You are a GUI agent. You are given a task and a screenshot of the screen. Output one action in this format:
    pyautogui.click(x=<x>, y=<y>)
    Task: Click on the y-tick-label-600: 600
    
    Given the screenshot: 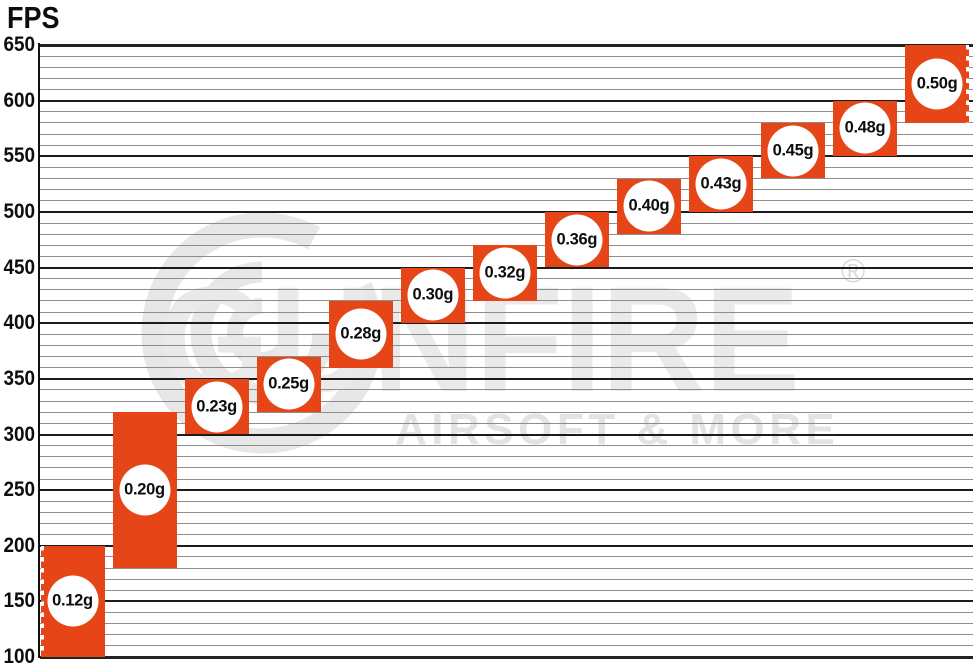 What is the action you would take?
    pyautogui.click(x=19, y=100)
    